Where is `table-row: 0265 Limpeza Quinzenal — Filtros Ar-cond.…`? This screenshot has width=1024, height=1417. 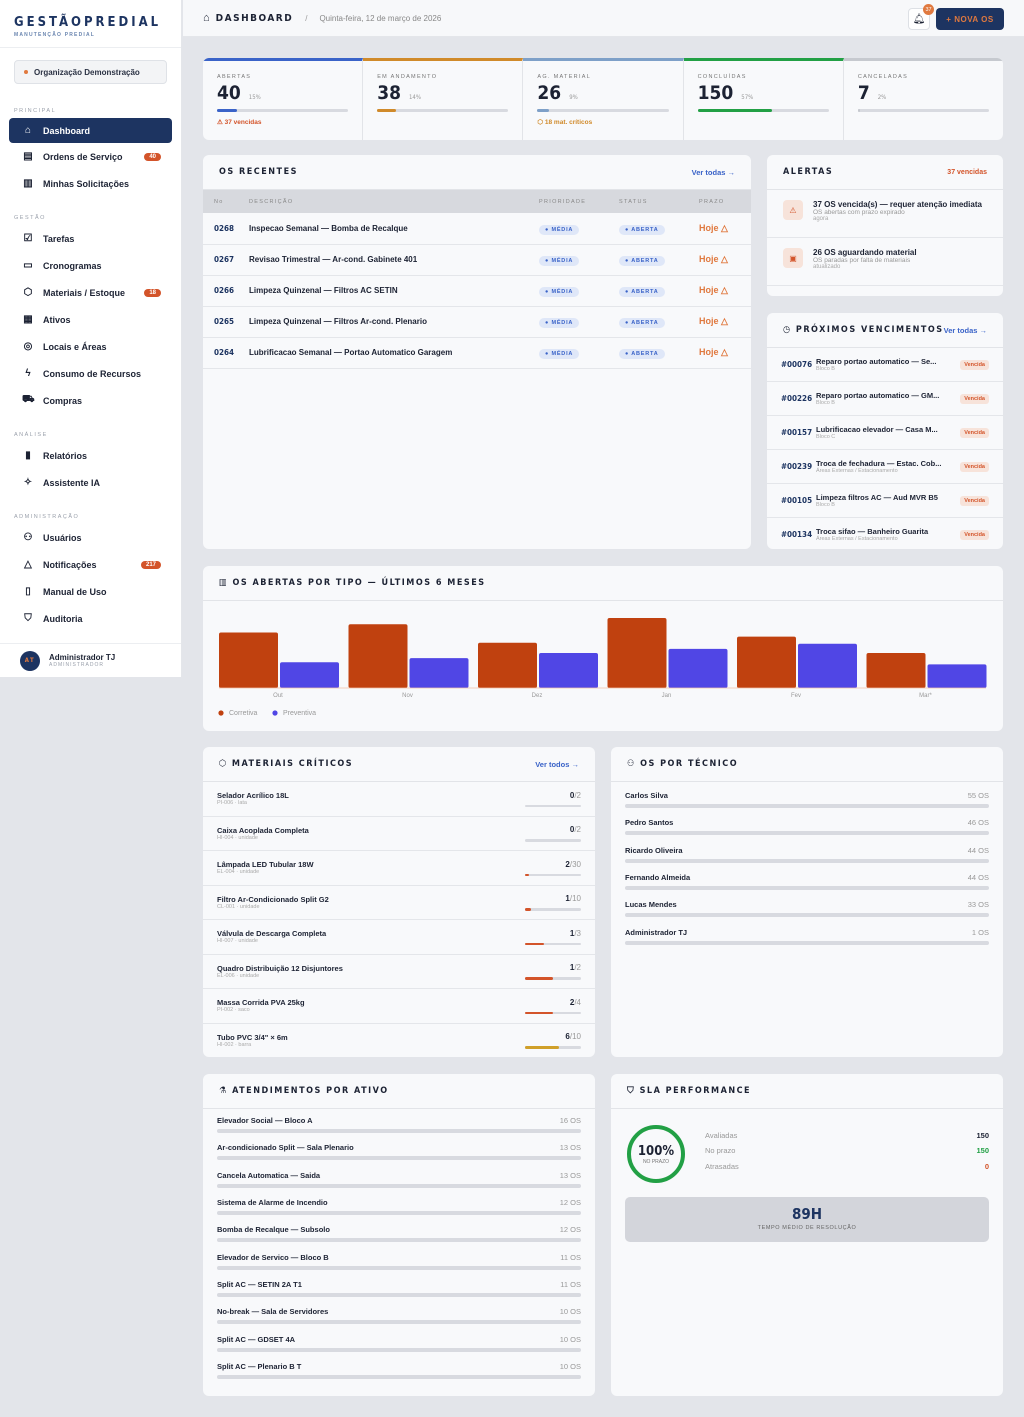
table-row: 0265 Limpeza Quinzenal — Filtros Ar-cond.… is located at coordinates (477, 322).